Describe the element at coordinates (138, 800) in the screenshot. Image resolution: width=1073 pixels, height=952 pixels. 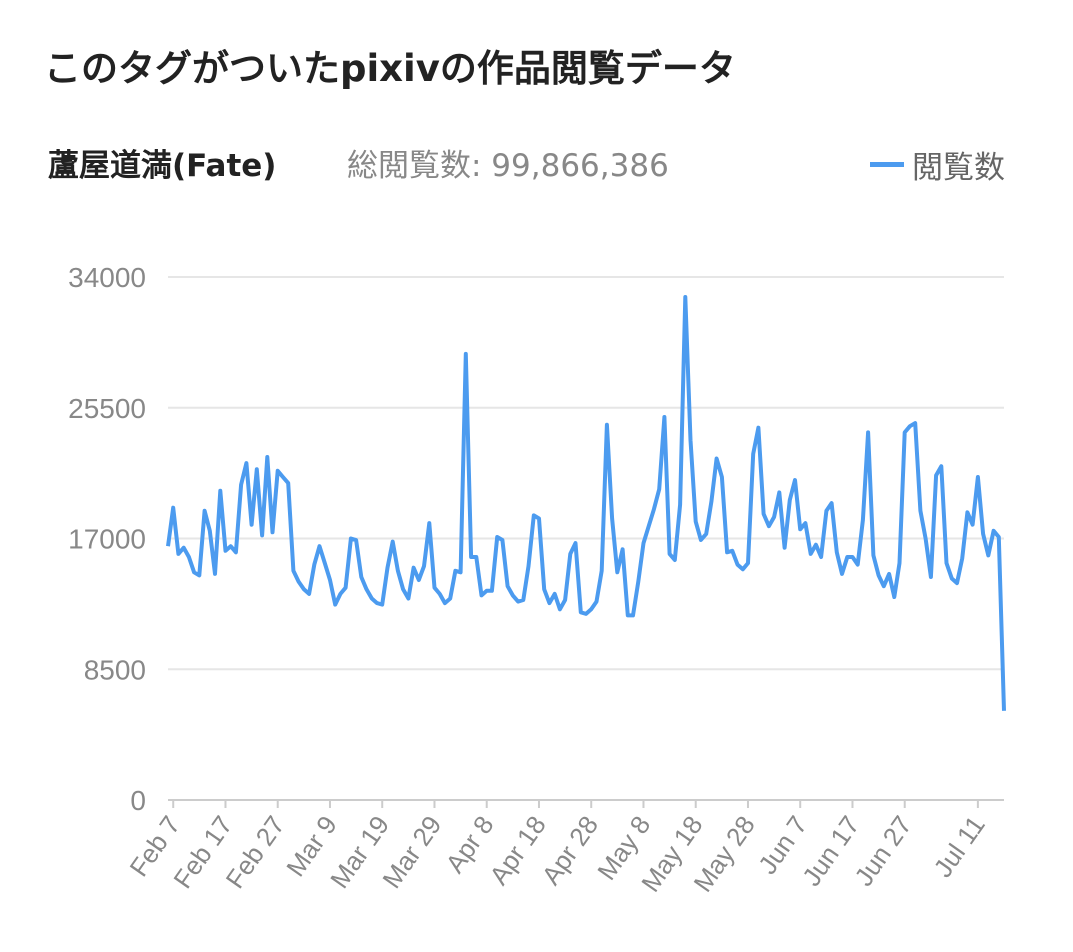
I see `y-tick-label: 0` at that location.